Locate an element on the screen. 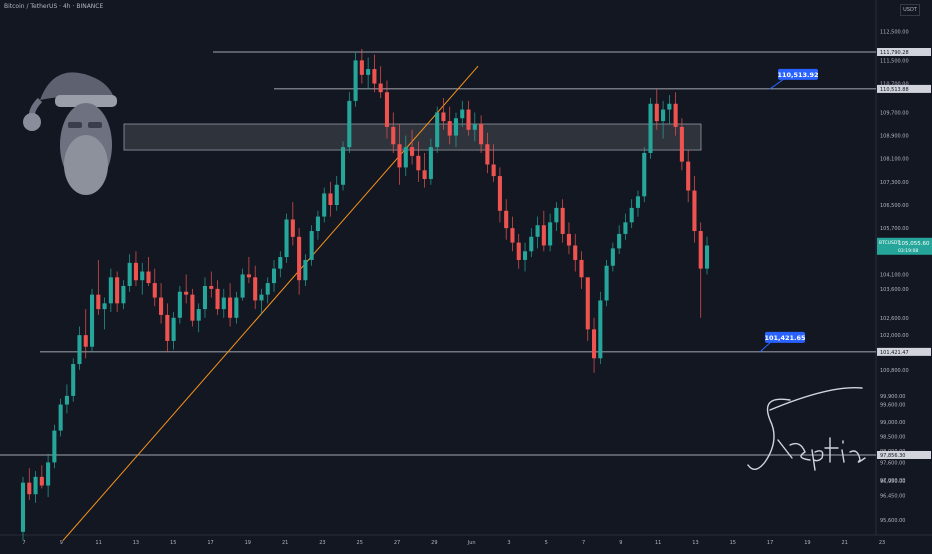 This screenshot has width=932, height=554. price-tick-label: 108,900.00 is located at coordinates (894, 137).